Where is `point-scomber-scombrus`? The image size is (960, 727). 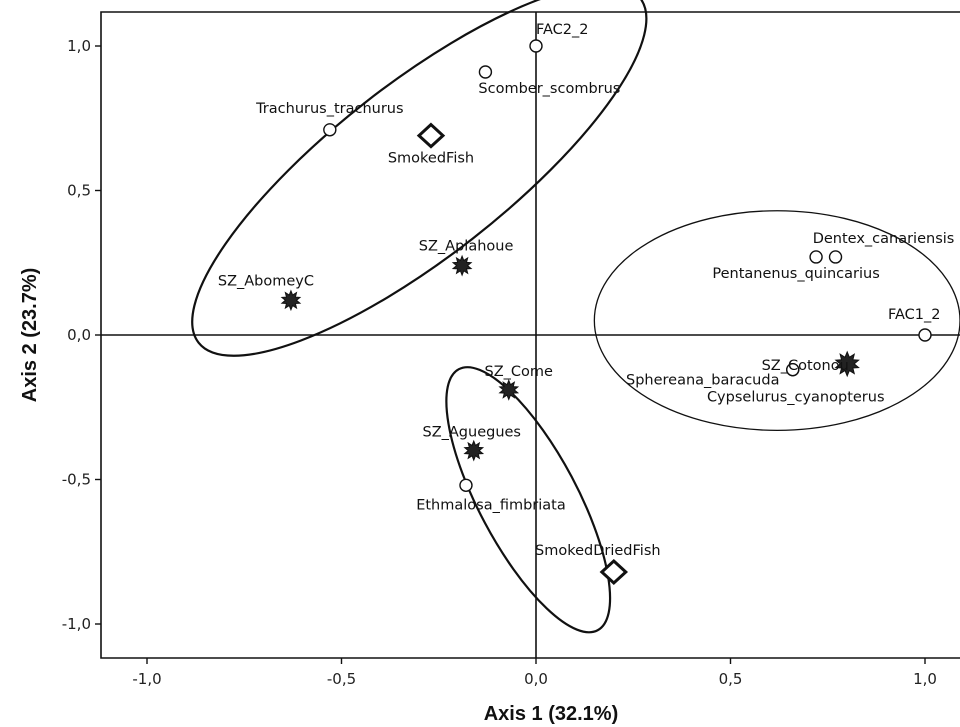
point-scomber-scombrus is located at coordinates (485, 72).